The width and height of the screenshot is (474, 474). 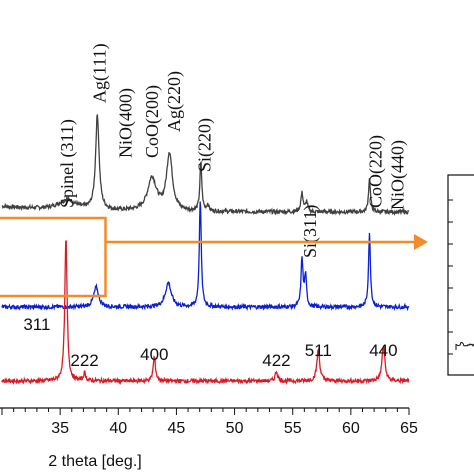 I want to click on x-tick-label: 40, so click(x=118, y=428).